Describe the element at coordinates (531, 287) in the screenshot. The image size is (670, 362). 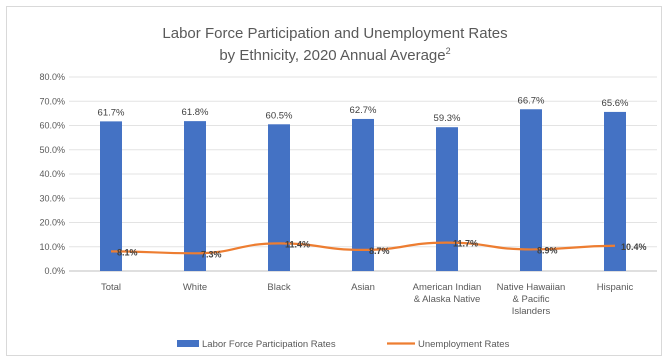
I see `x-category-label: Native Hawaiian` at that location.